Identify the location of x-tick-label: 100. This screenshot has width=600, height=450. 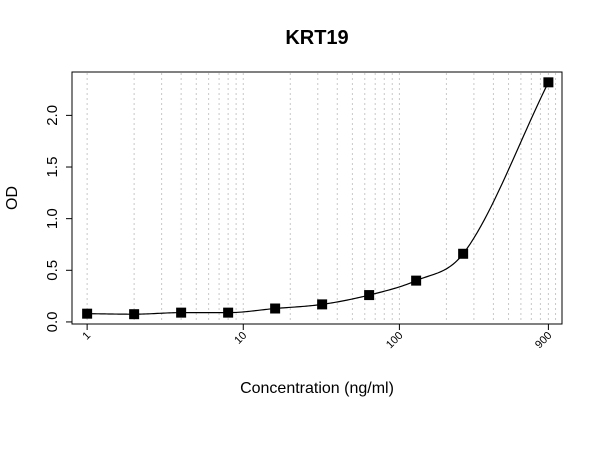
(394, 340).